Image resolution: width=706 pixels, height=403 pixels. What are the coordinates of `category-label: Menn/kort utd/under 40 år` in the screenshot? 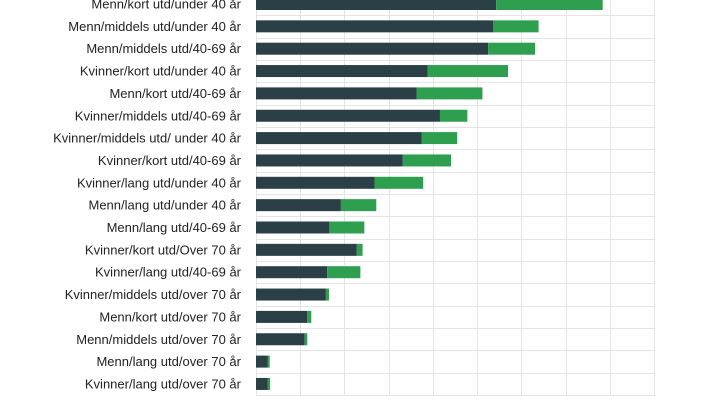 It's located at (166, 6).